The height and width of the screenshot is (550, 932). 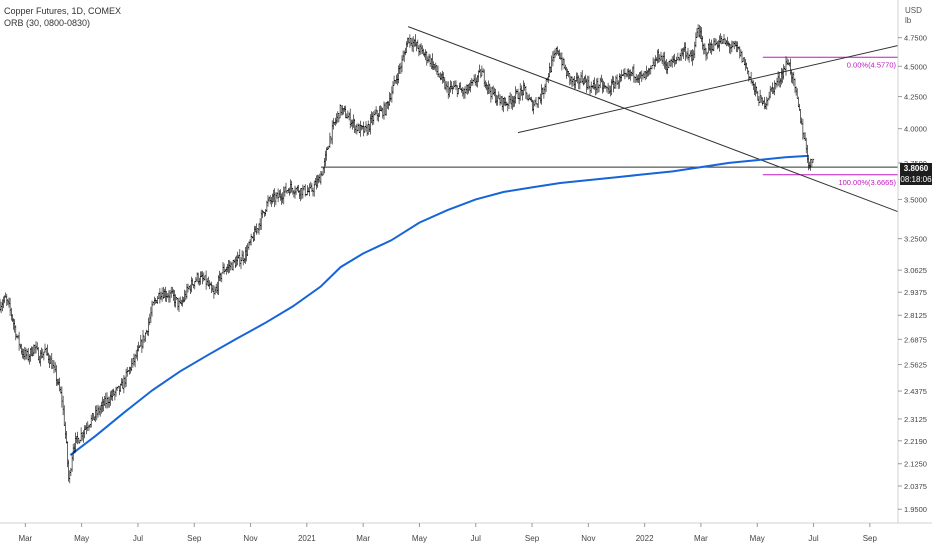 I want to click on fib-level-0-label: 0.00%(4.5770), so click(x=872, y=64).